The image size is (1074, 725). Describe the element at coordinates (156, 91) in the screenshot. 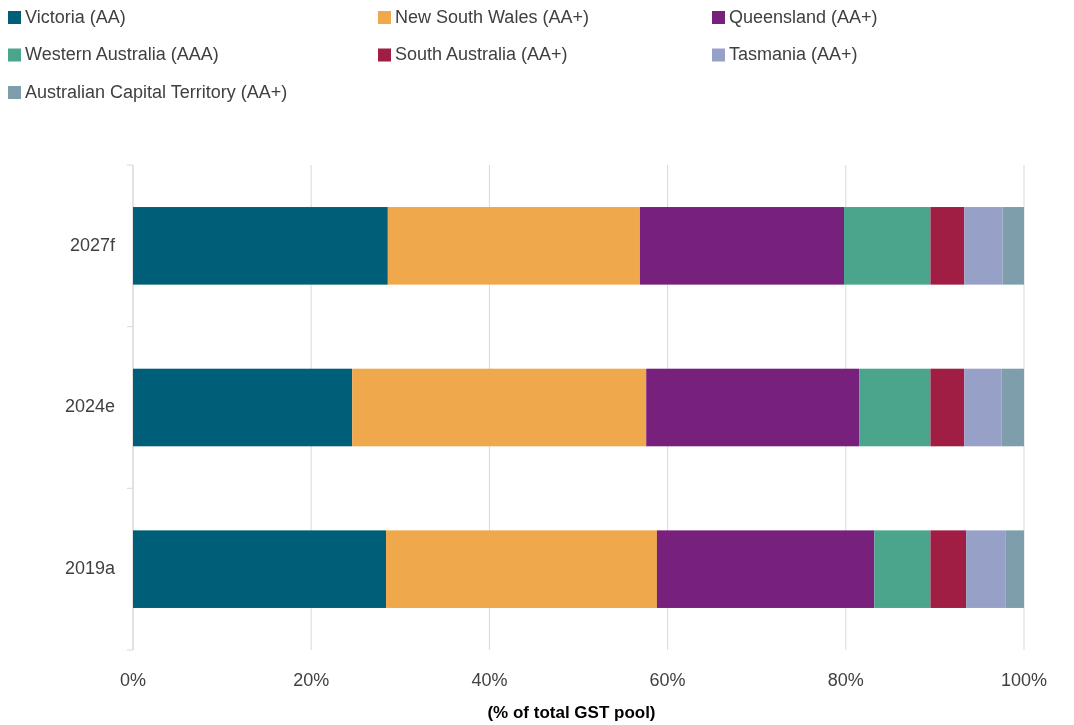

I see `legend-label: Australian Capital Territory (AA+)` at that location.